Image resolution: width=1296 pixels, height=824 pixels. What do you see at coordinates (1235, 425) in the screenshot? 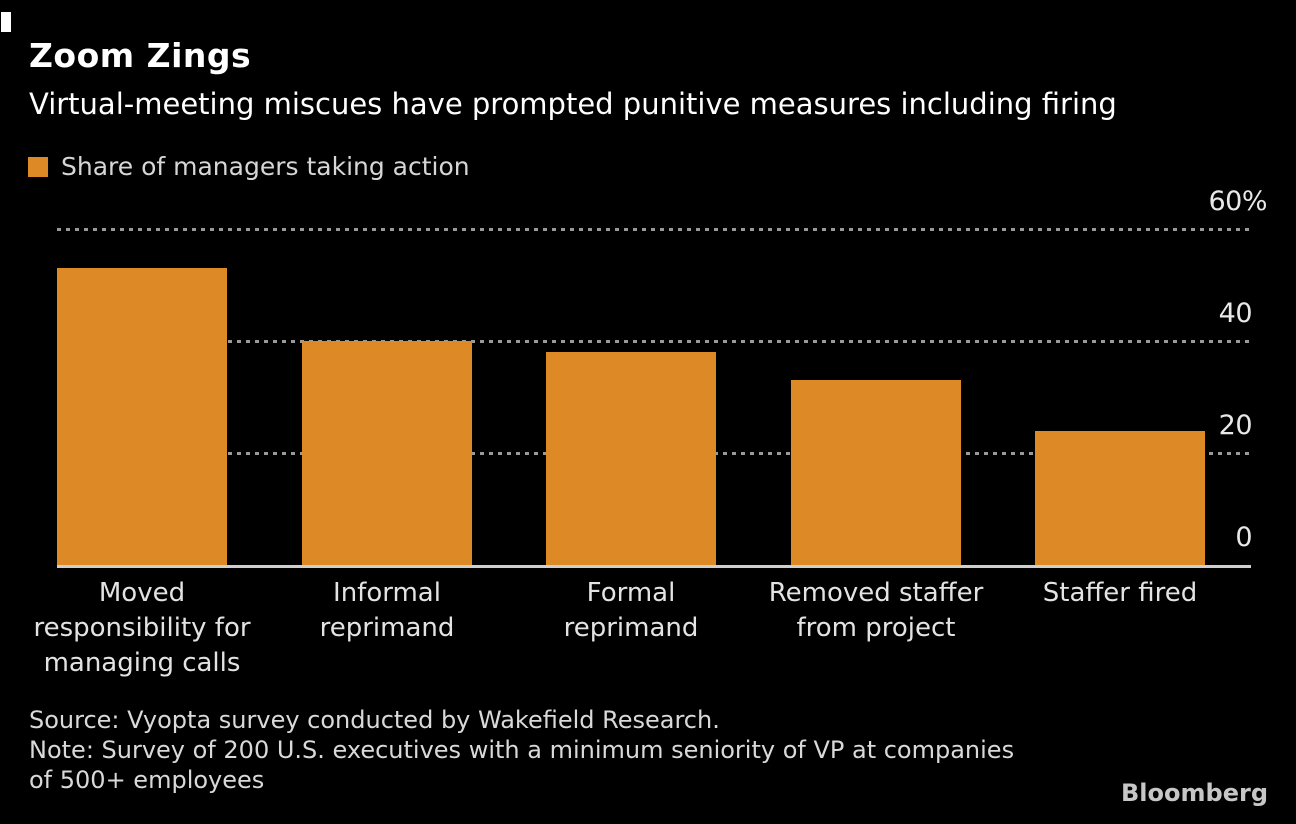
I see `y-tick-label-20: 20` at bounding box center [1235, 425].